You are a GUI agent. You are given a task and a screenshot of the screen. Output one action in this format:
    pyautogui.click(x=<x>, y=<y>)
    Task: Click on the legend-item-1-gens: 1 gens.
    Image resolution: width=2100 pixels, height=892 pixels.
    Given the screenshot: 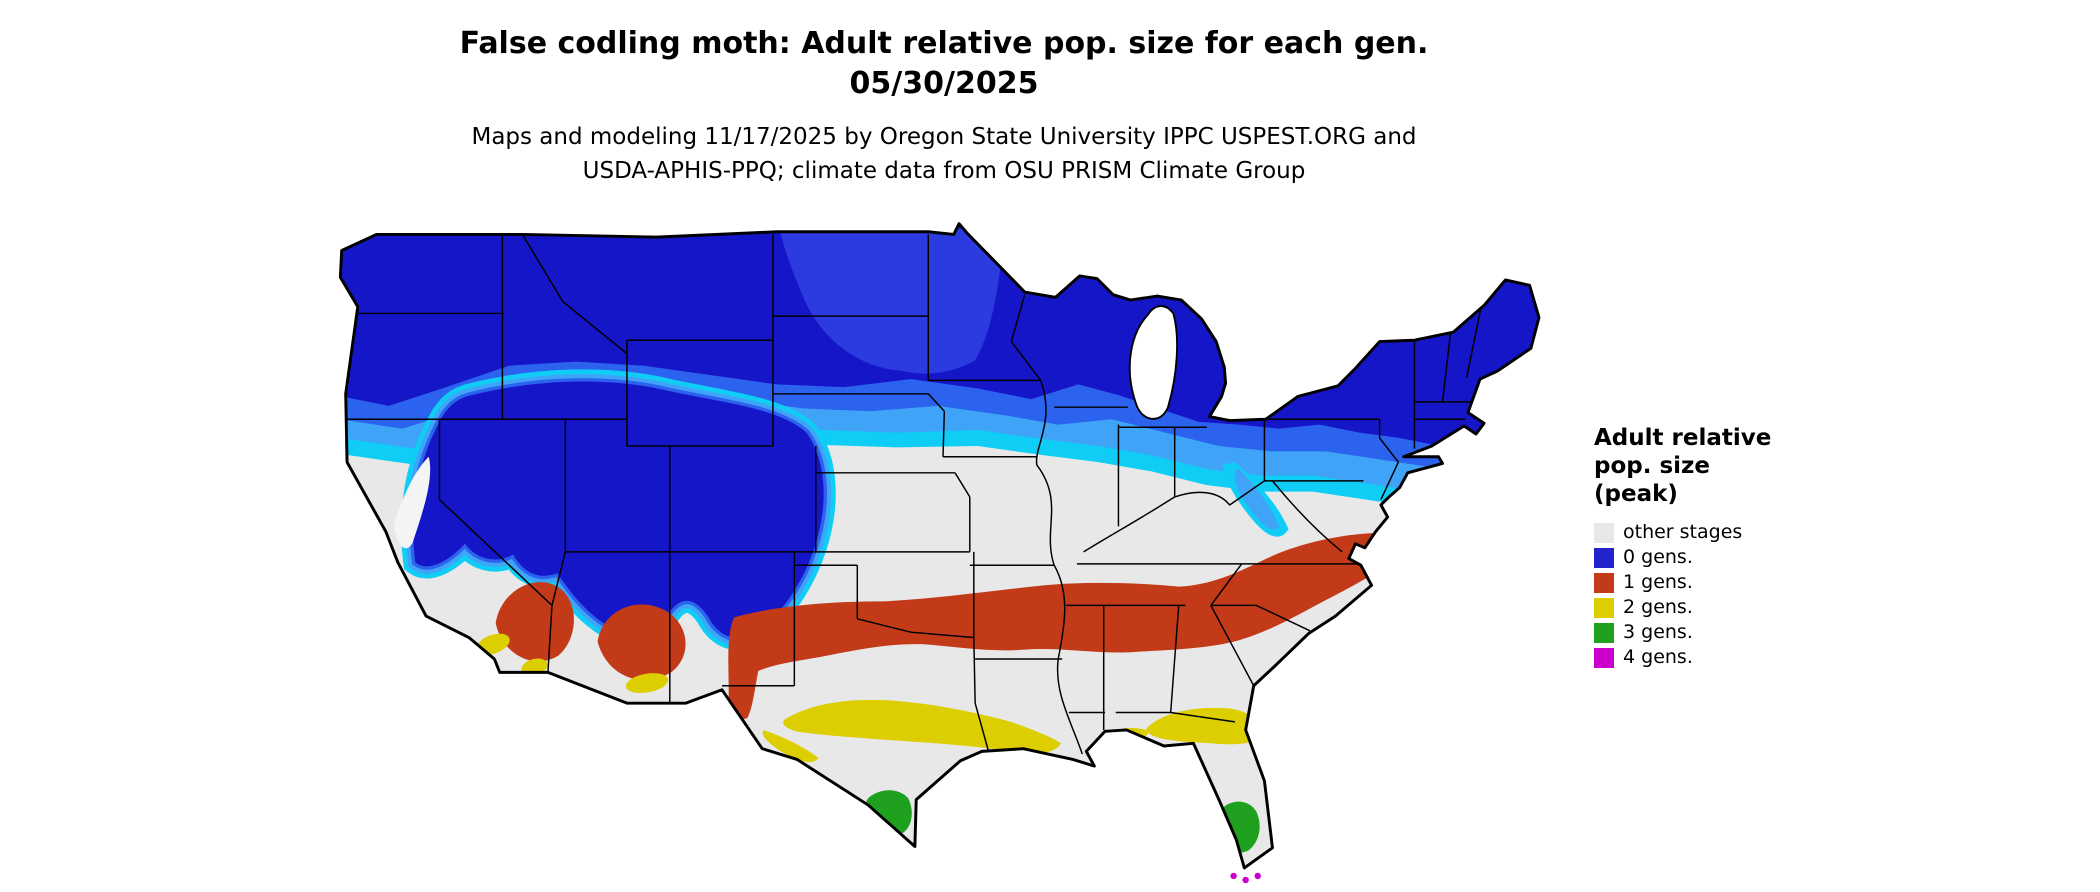 What is the action you would take?
    pyautogui.click(x=1734, y=582)
    